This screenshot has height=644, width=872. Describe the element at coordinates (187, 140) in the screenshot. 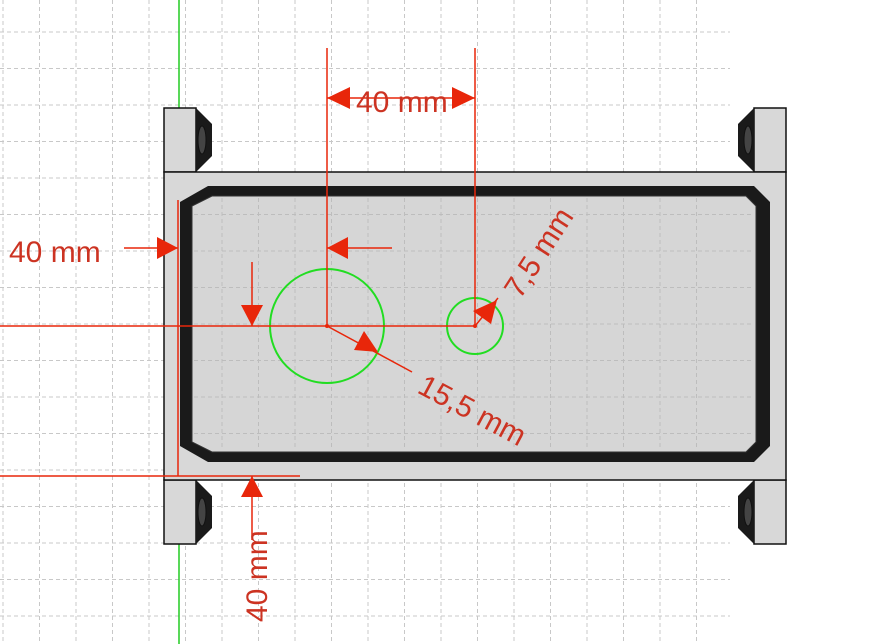

I see `mount-ear-top-left` at that location.